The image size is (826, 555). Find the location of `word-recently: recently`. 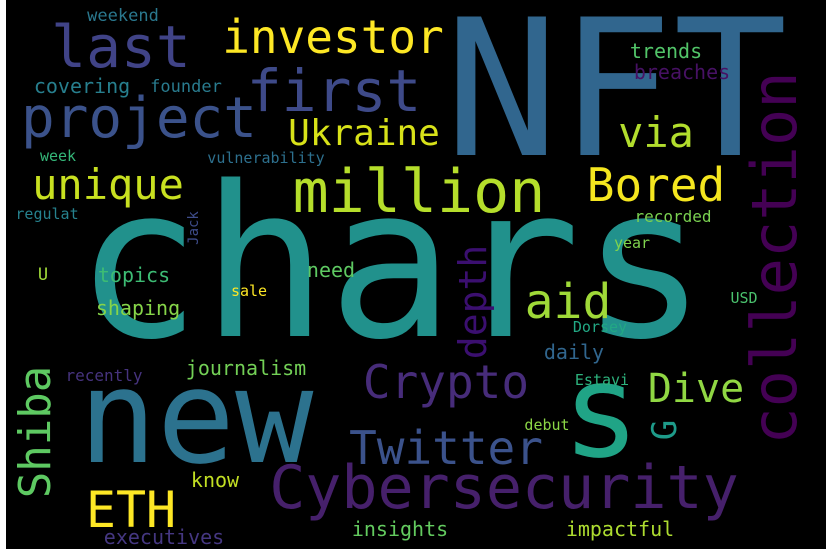

word-recently: recently is located at coordinates (103, 375).